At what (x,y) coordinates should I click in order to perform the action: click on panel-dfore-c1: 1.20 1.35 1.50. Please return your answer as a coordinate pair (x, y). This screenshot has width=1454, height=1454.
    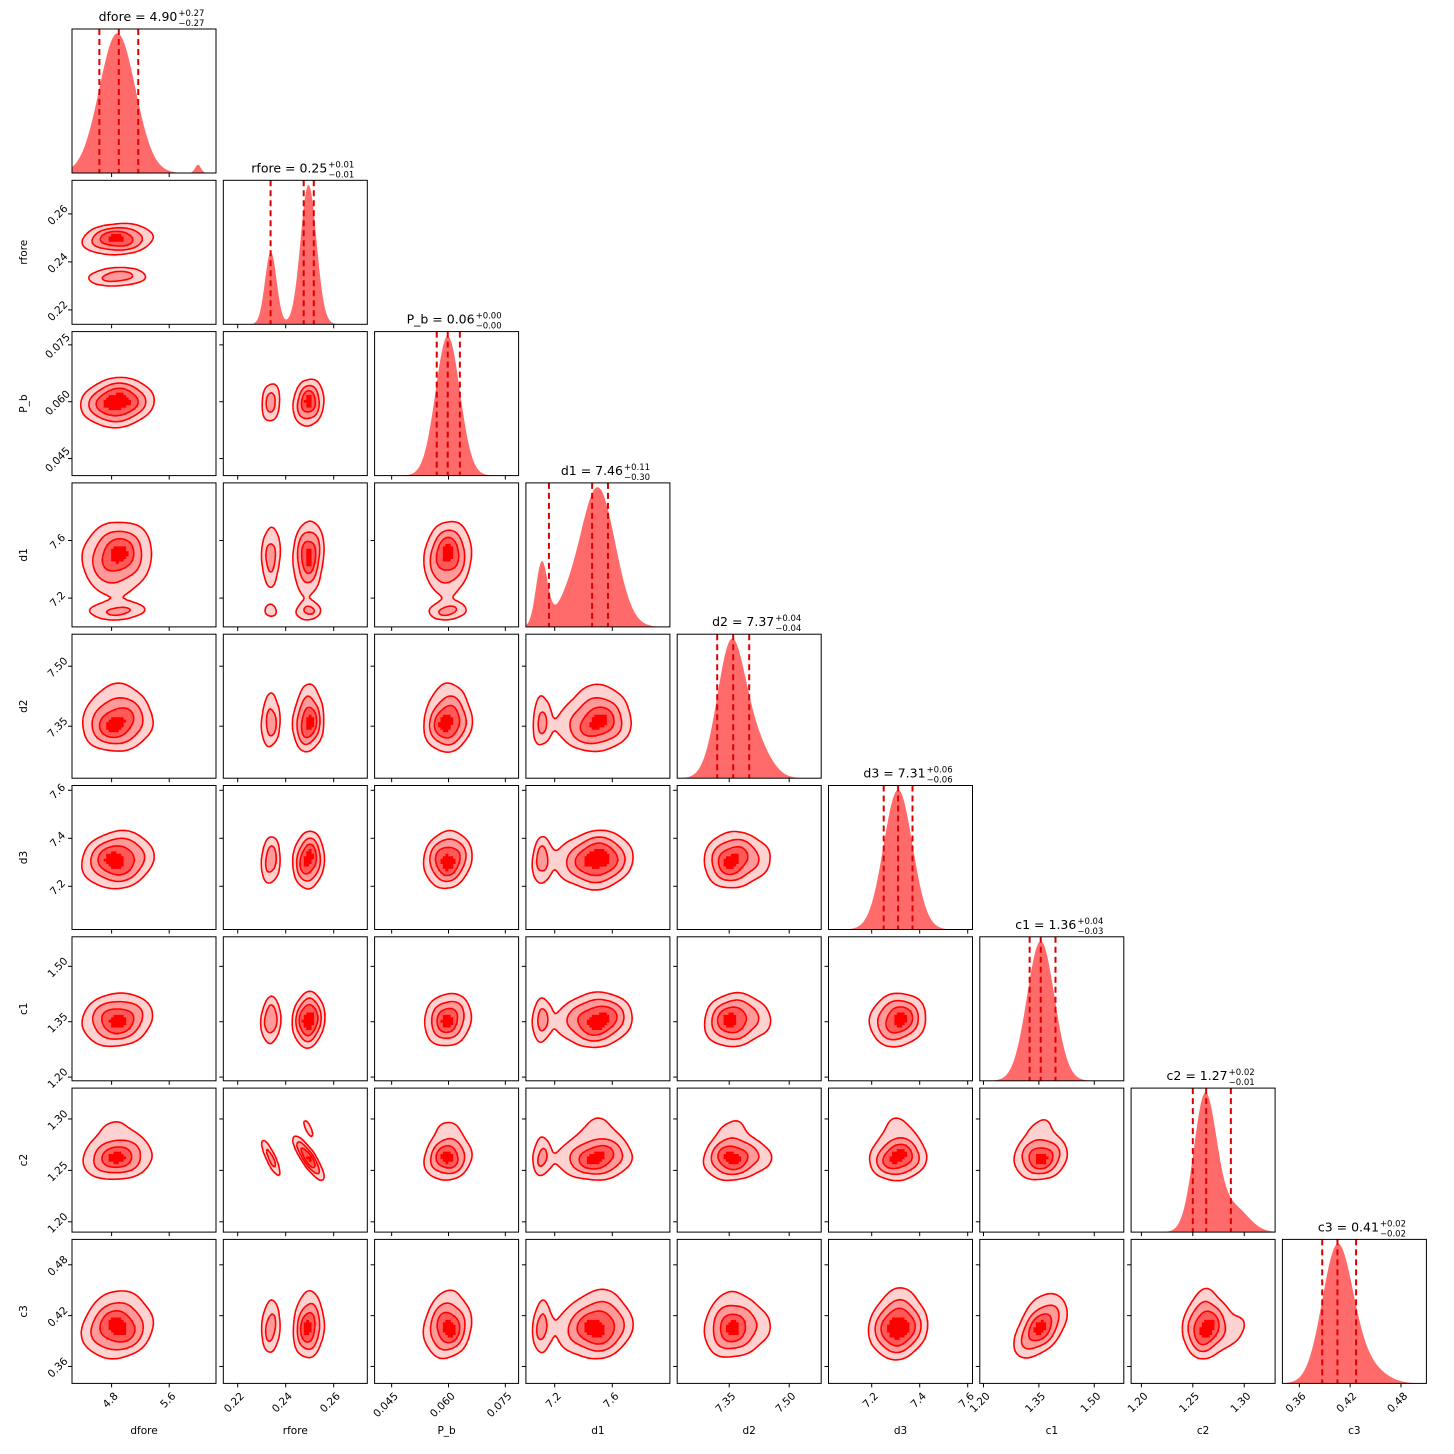
    Looking at the image, I should click on (131, 1013).